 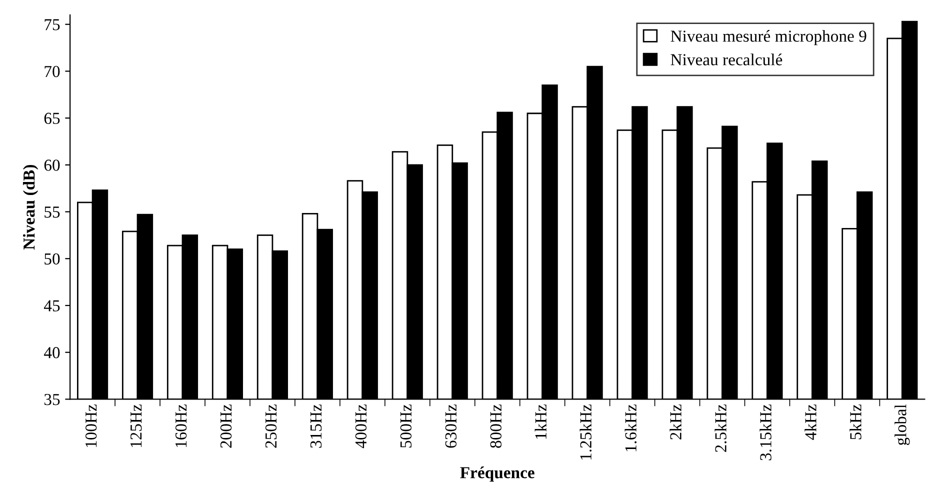 I want to click on x-tick-label: 315Hz, so click(x=316, y=426).